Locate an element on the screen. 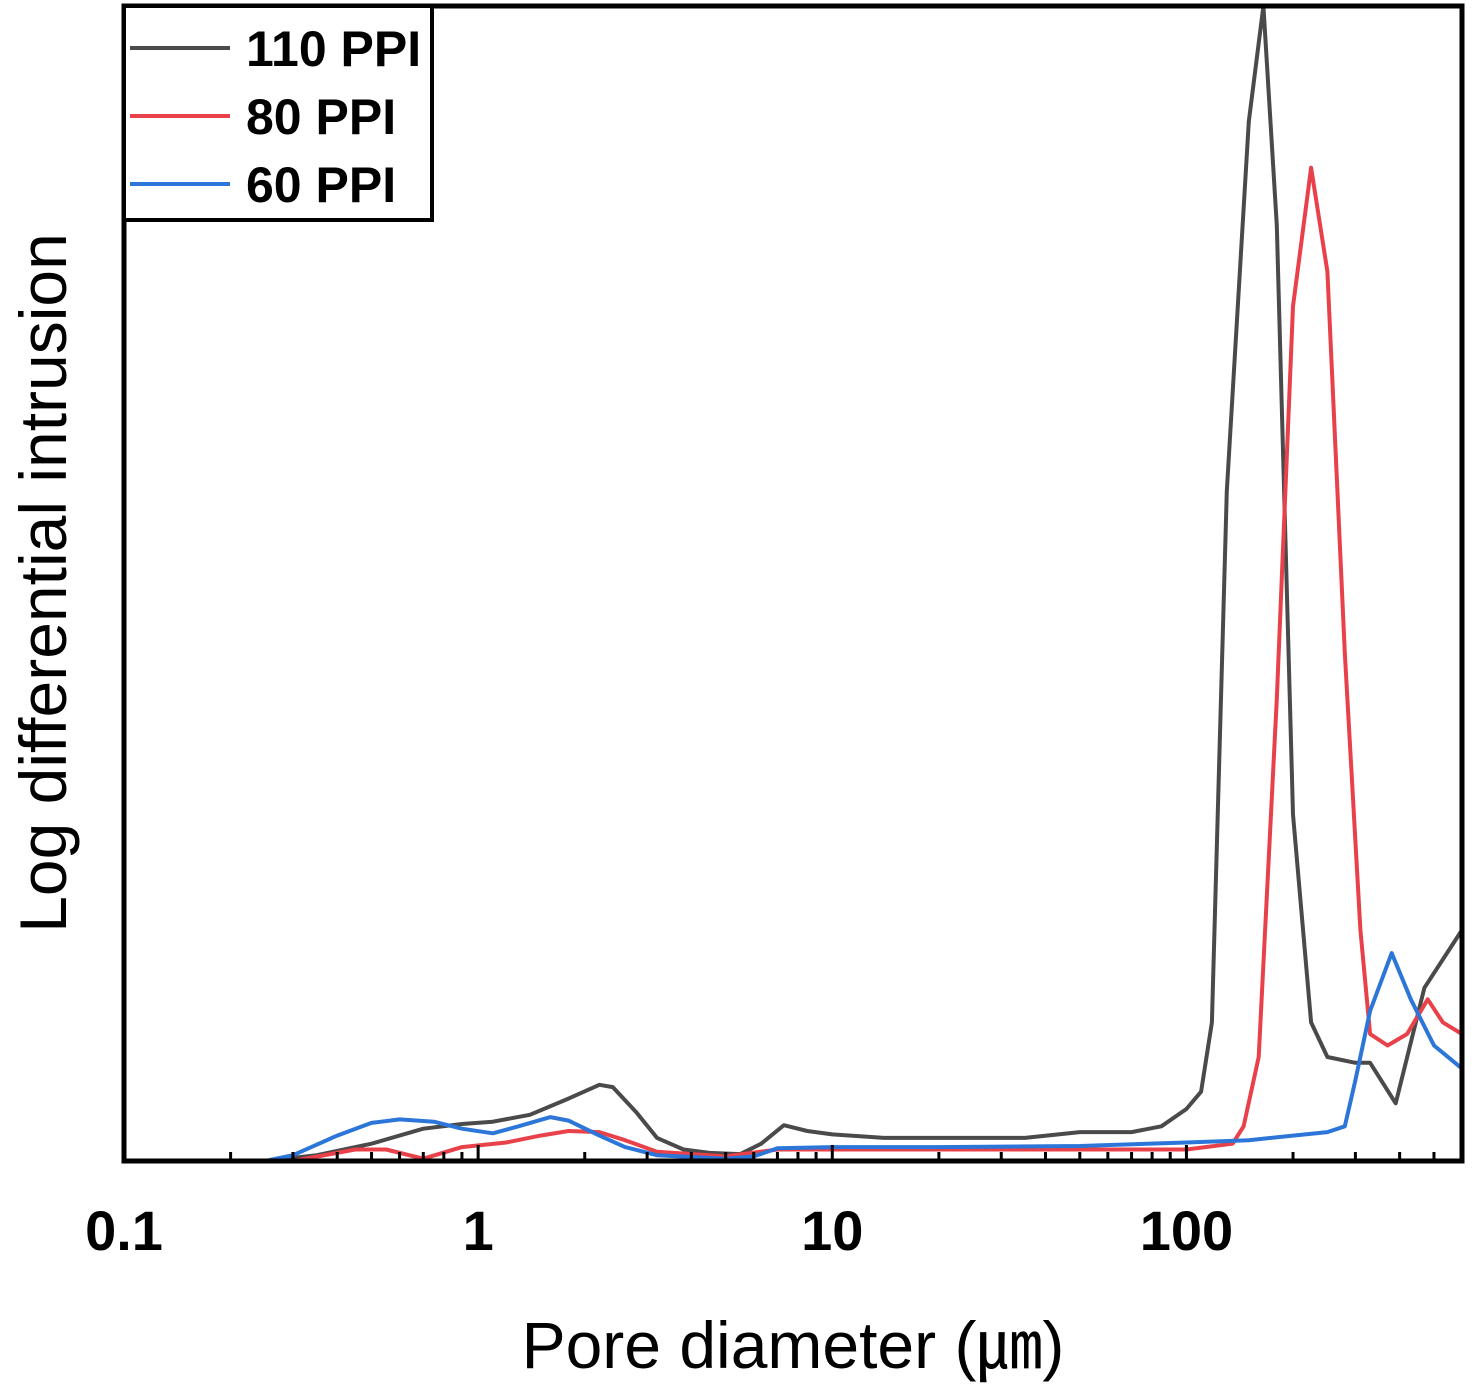 This screenshot has height=1390, width=1476. legend-label-110-ppi: 110 PPI is located at coordinates (333, 49).